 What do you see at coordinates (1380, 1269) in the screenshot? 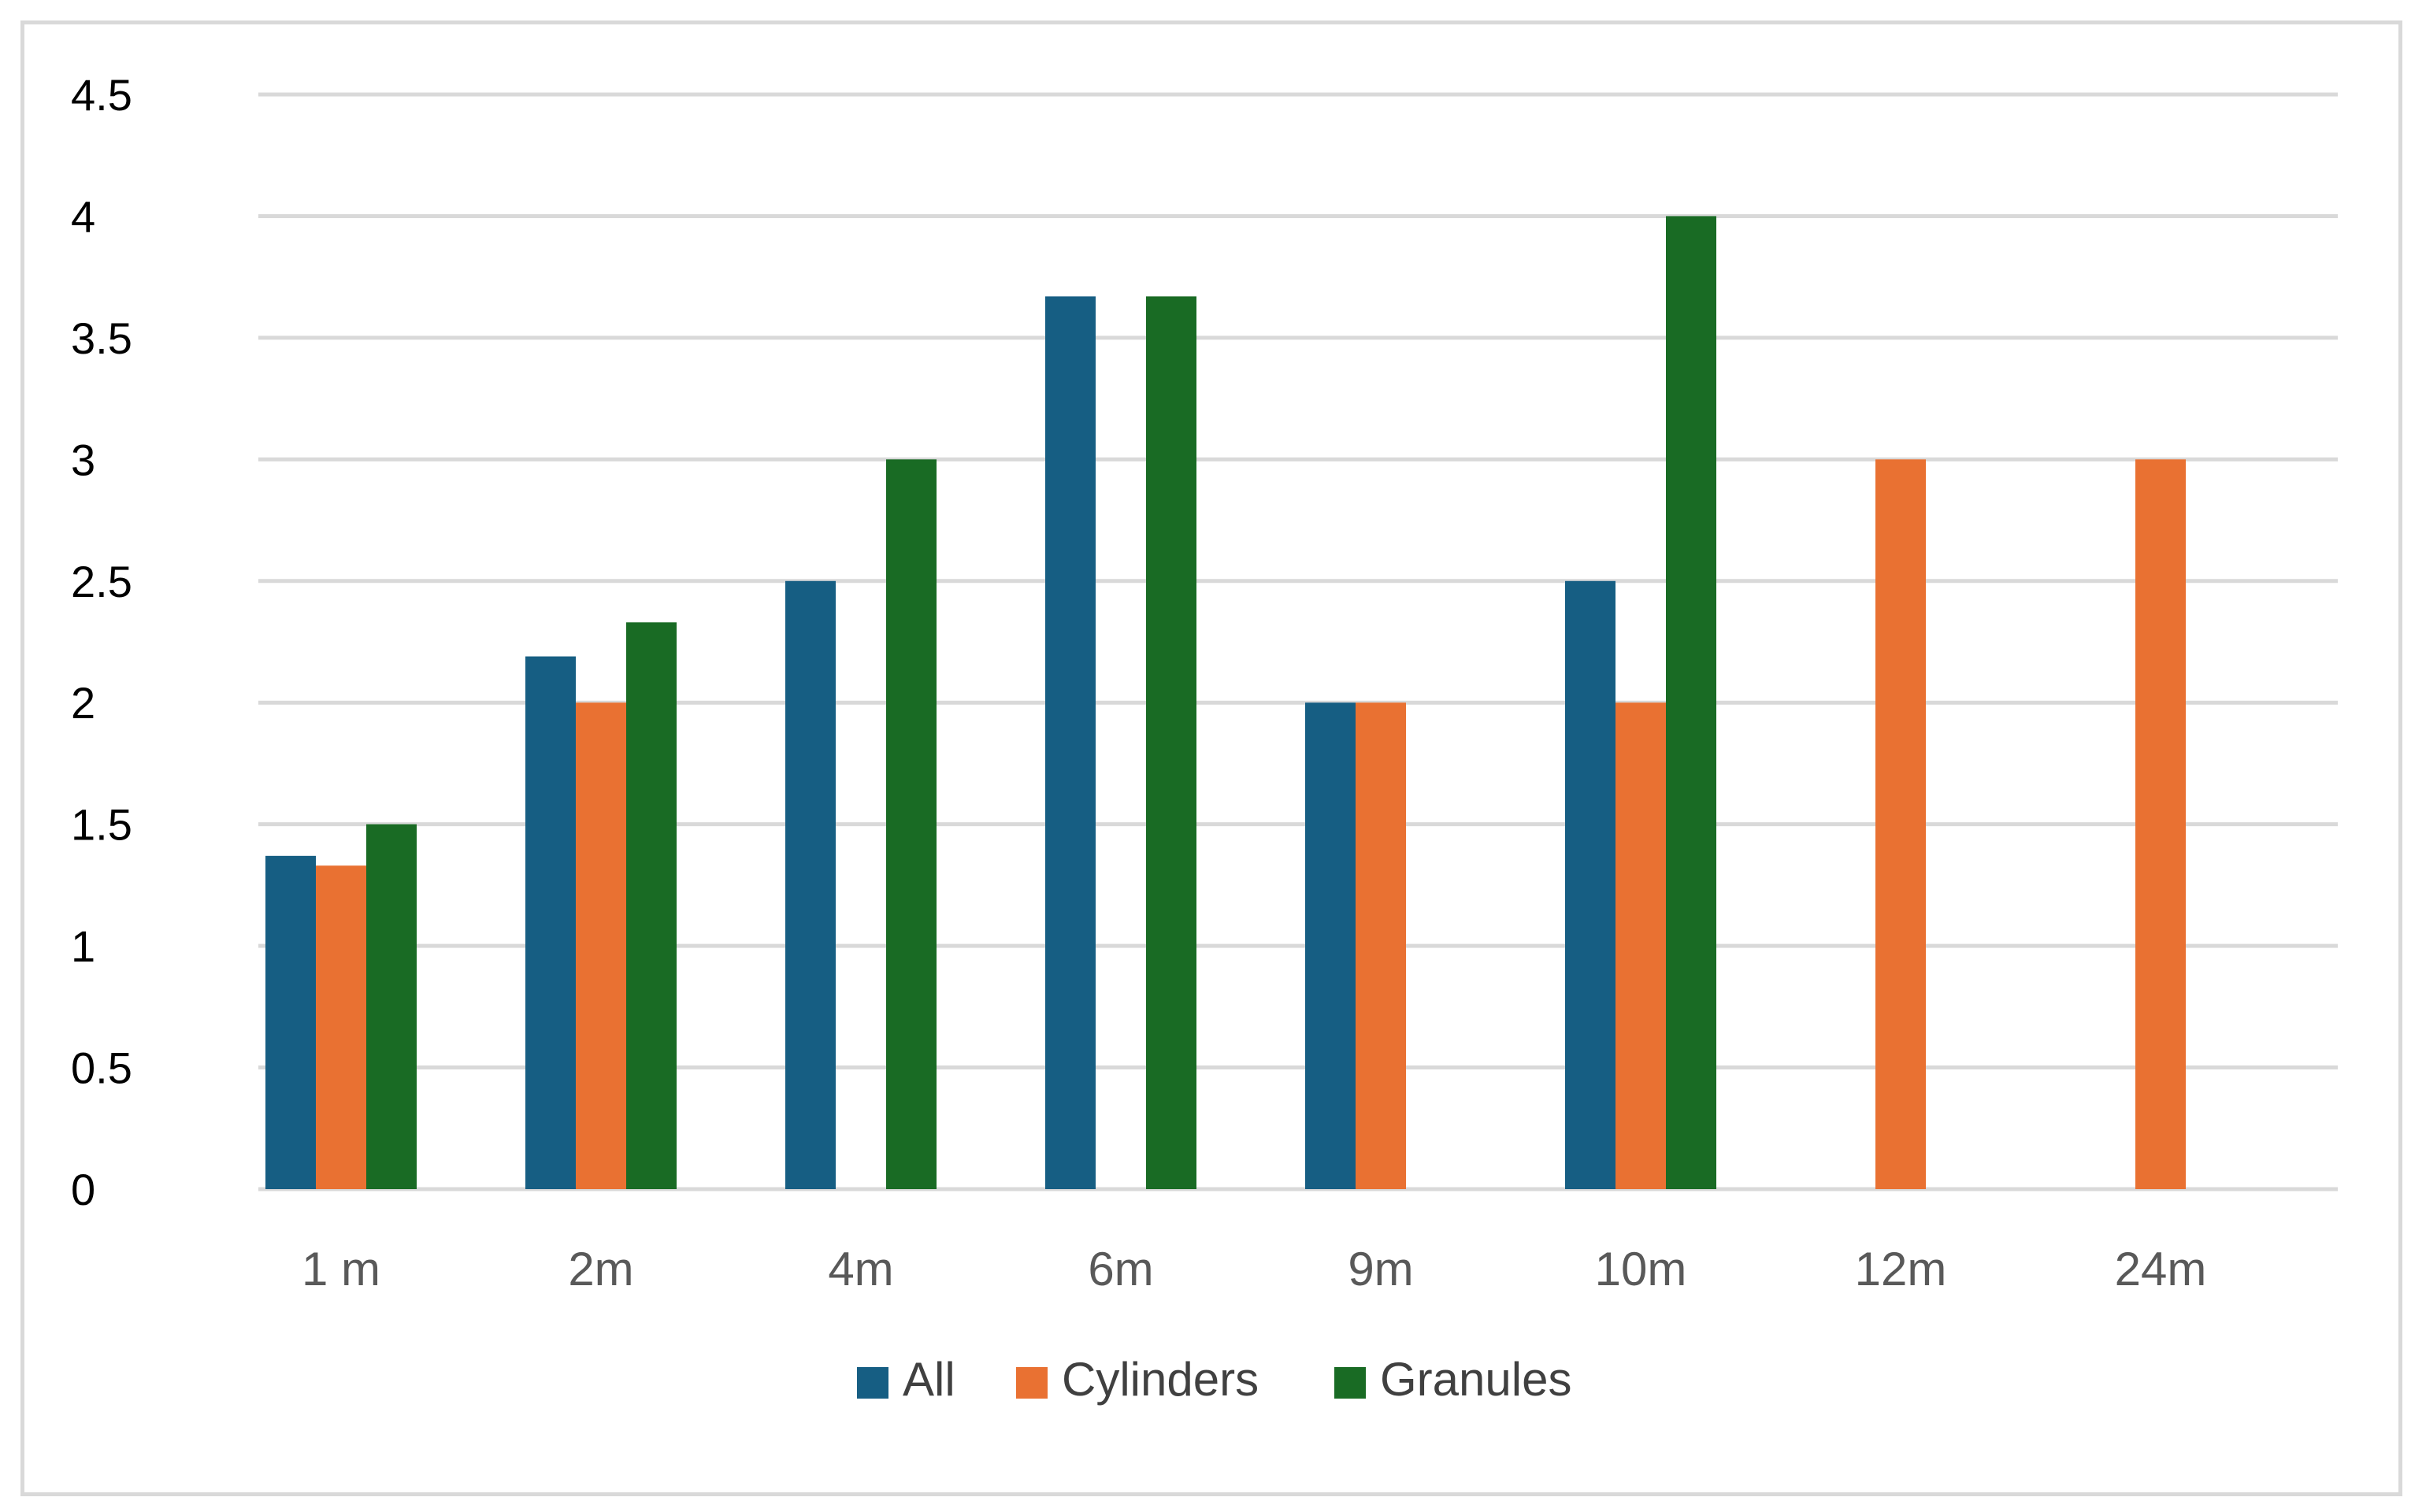
I see `x-tick-label: 9m` at bounding box center [1380, 1269].